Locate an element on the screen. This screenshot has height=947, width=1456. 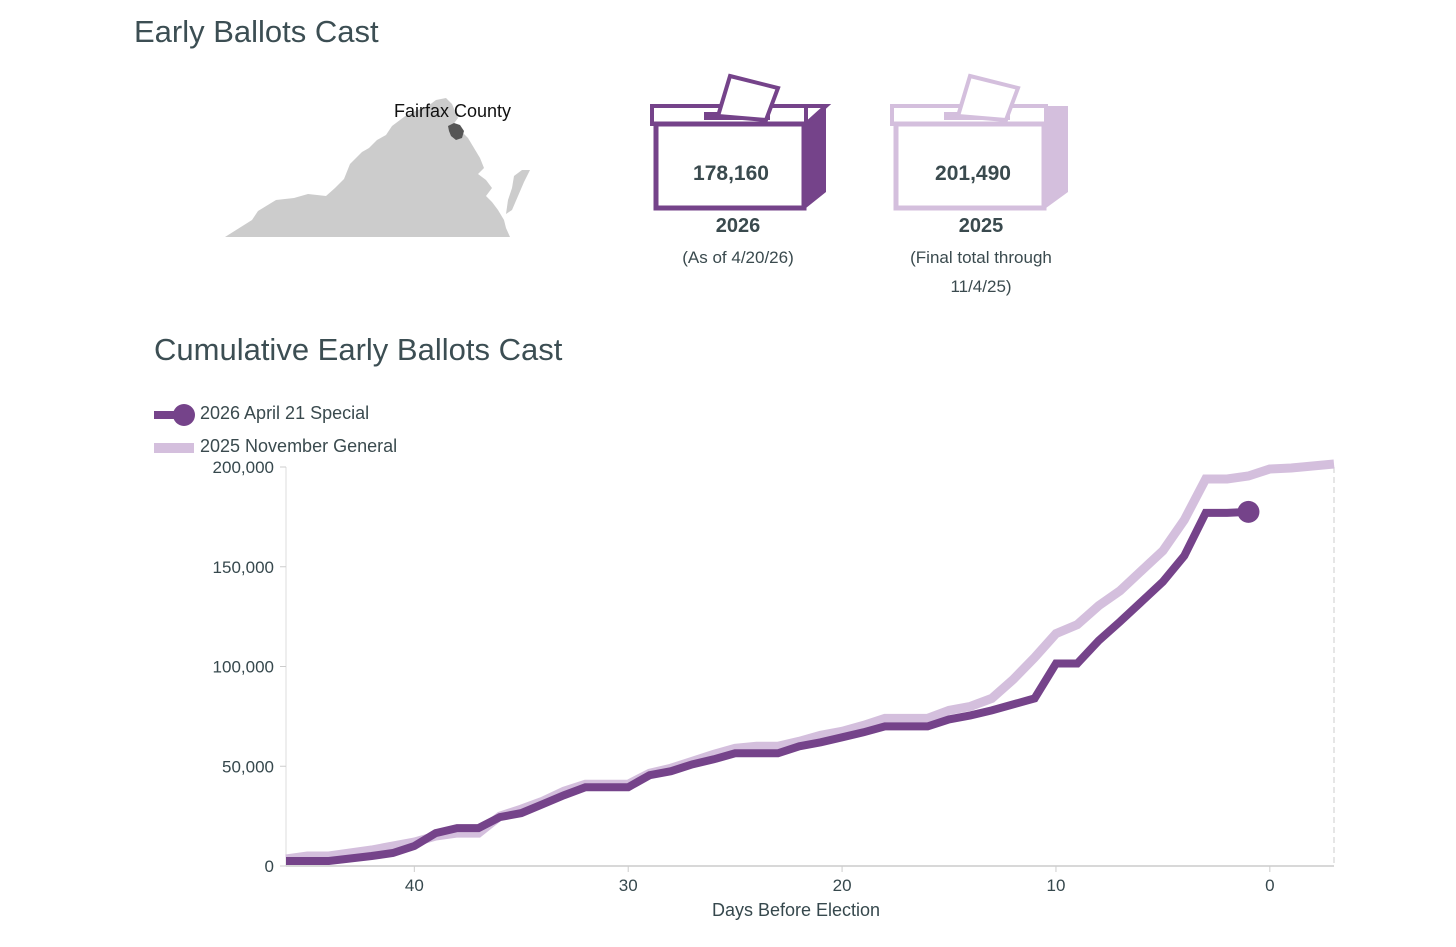
legend-swatch-2026 is located at coordinates (174, 415).